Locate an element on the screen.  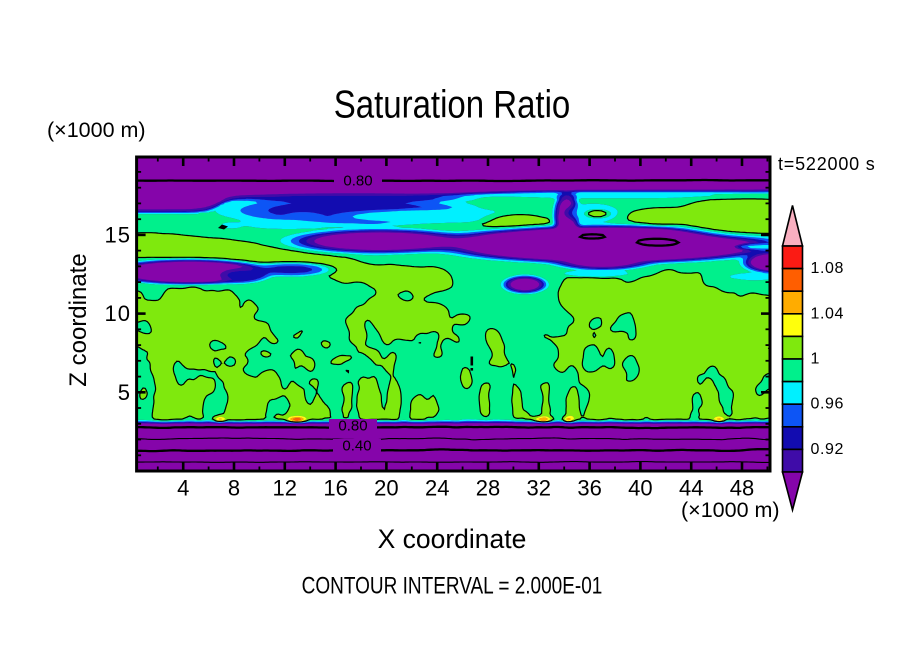
svg-text: 1.04 is located at coordinates (828, 313).